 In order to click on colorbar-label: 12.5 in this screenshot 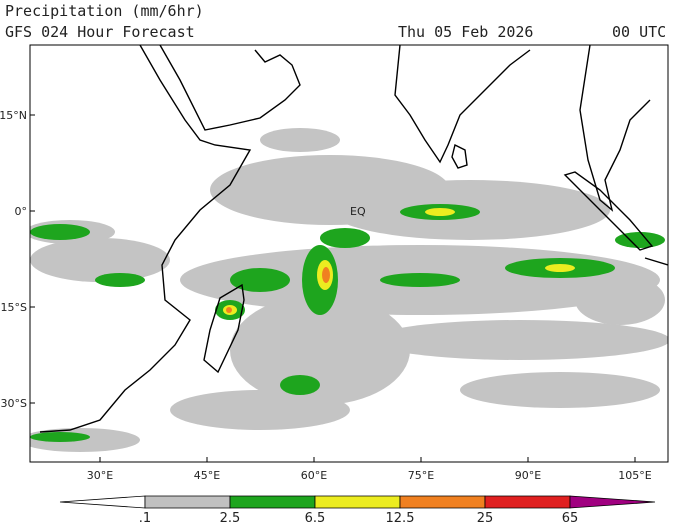, I will do `click(400, 518)`.